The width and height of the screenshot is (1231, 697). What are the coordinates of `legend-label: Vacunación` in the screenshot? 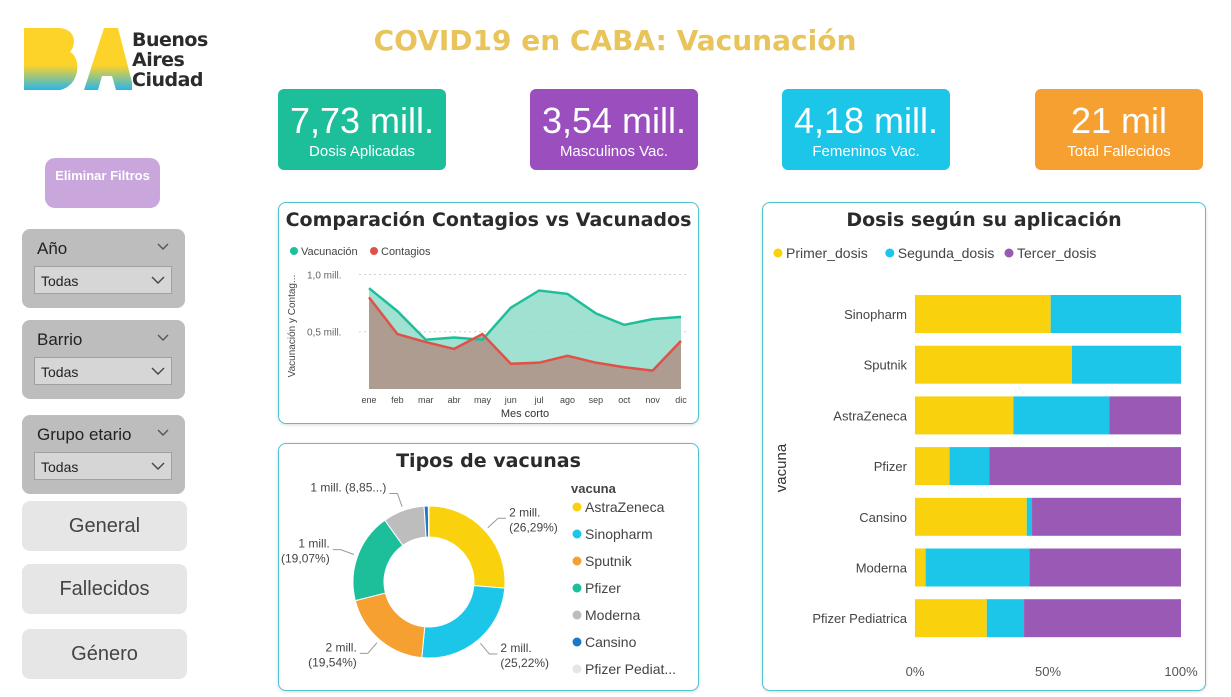 It's located at (329, 252).